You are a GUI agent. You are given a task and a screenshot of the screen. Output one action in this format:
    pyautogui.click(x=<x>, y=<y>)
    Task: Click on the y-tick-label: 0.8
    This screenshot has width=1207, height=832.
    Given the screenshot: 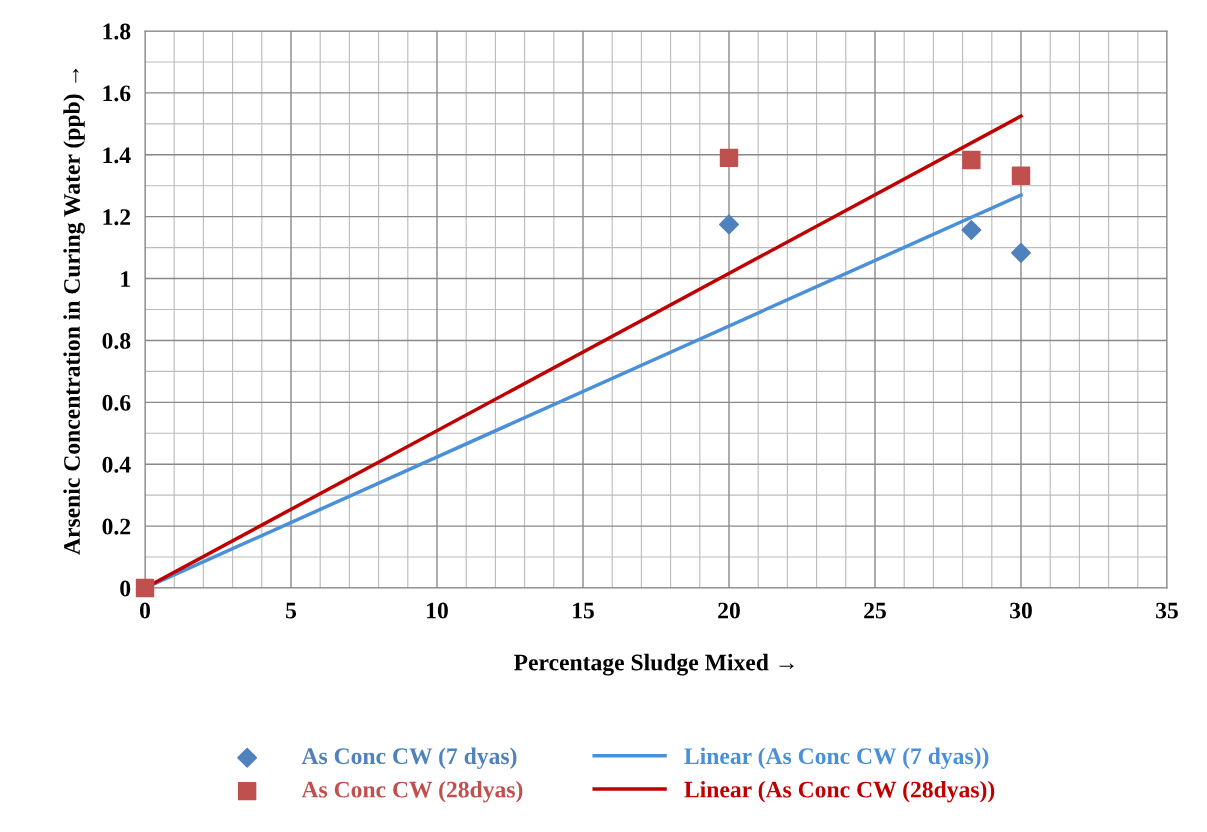 What is the action you would take?
    pyautogui.click(x=116, y=340)
    